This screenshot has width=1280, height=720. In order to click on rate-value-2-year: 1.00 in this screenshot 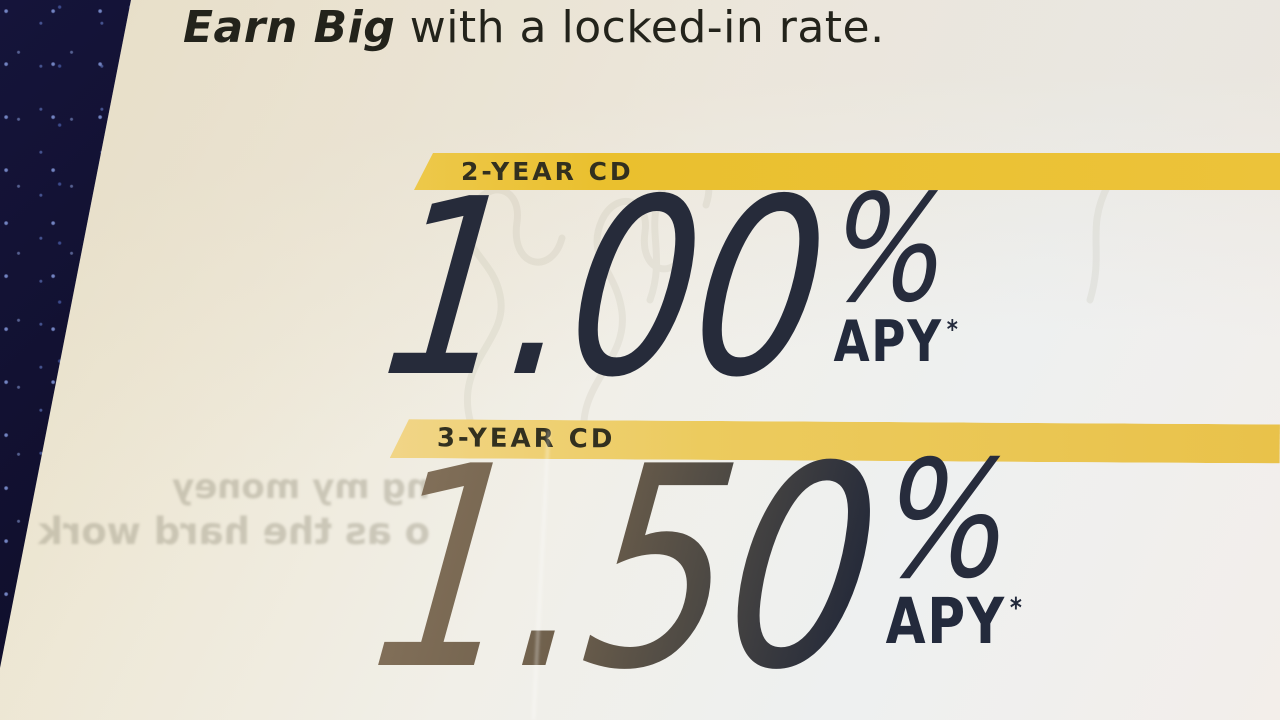, I will do `click(604, 289)`.